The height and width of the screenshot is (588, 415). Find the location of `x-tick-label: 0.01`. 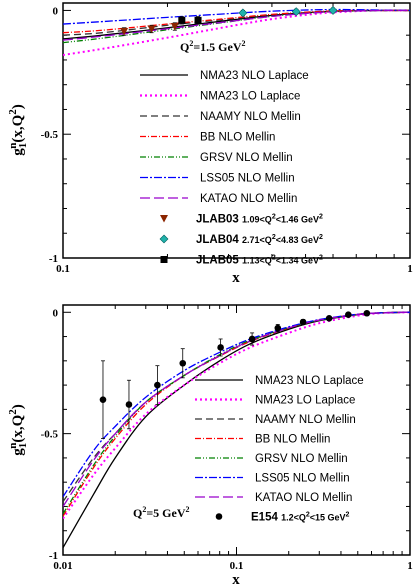

x-tick-label: 0.01 is located at coordinates (62, 566).